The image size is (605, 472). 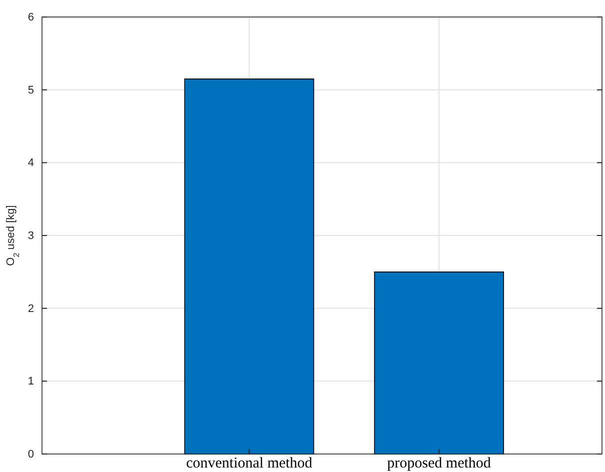 What do you see at coordinates (31, 382) in the screenshot?
I see `y-tick-label: 1` at bounding box center [31, 382].